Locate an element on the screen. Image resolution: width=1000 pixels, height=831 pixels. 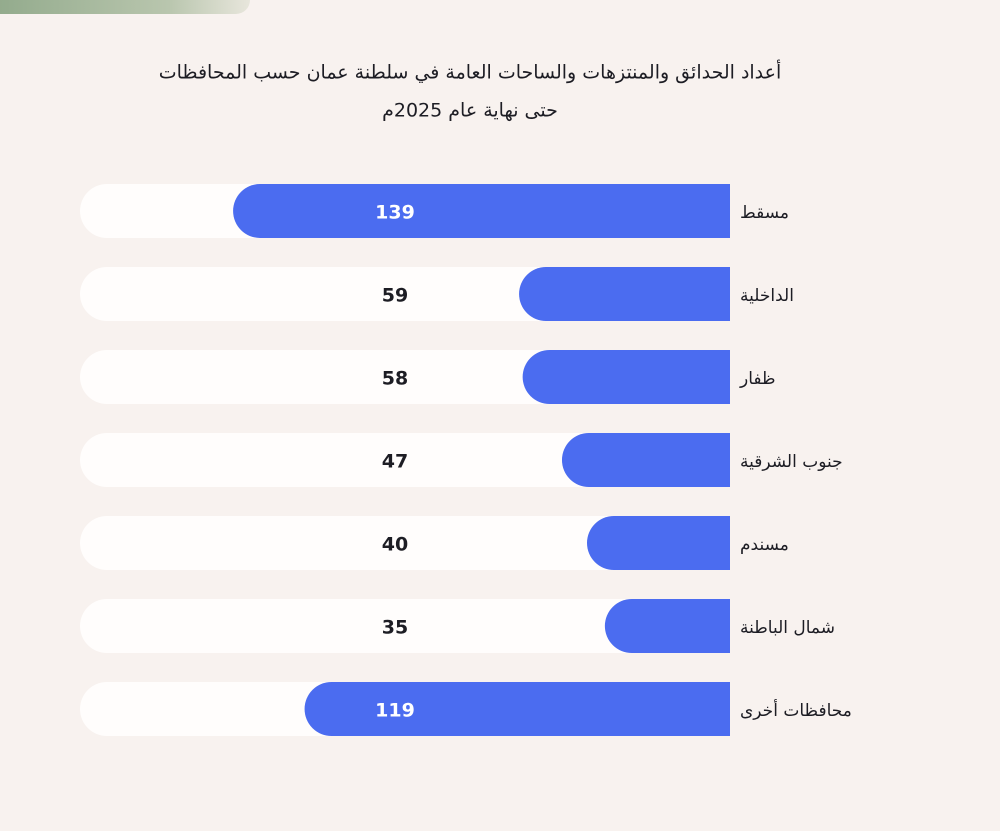
value-label: 40 is located at coordinates (395, 545).